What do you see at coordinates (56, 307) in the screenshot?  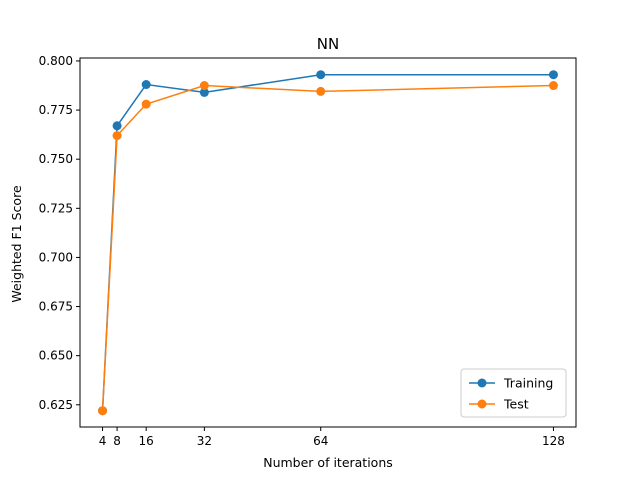 I see `y-tick-label: 0.675` at bounding box center [56, 307].